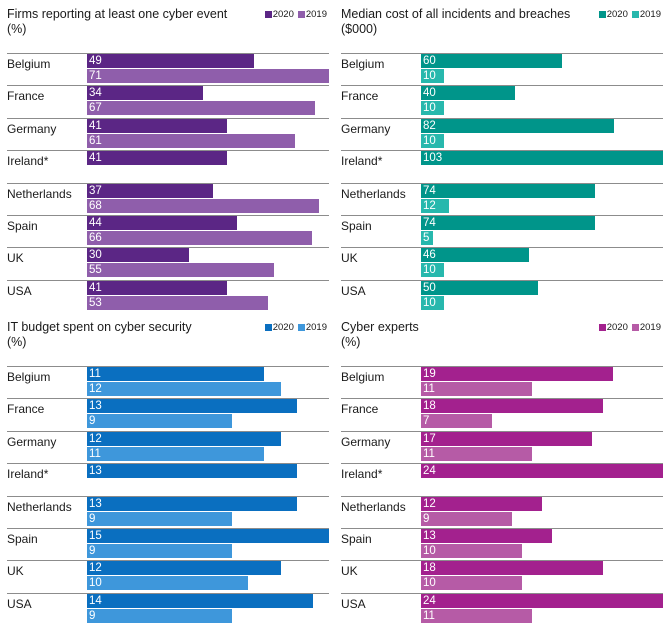 This screenshot has width=669, height=627. I want to click on chart-row: UK 30 55, so click(168, 263).